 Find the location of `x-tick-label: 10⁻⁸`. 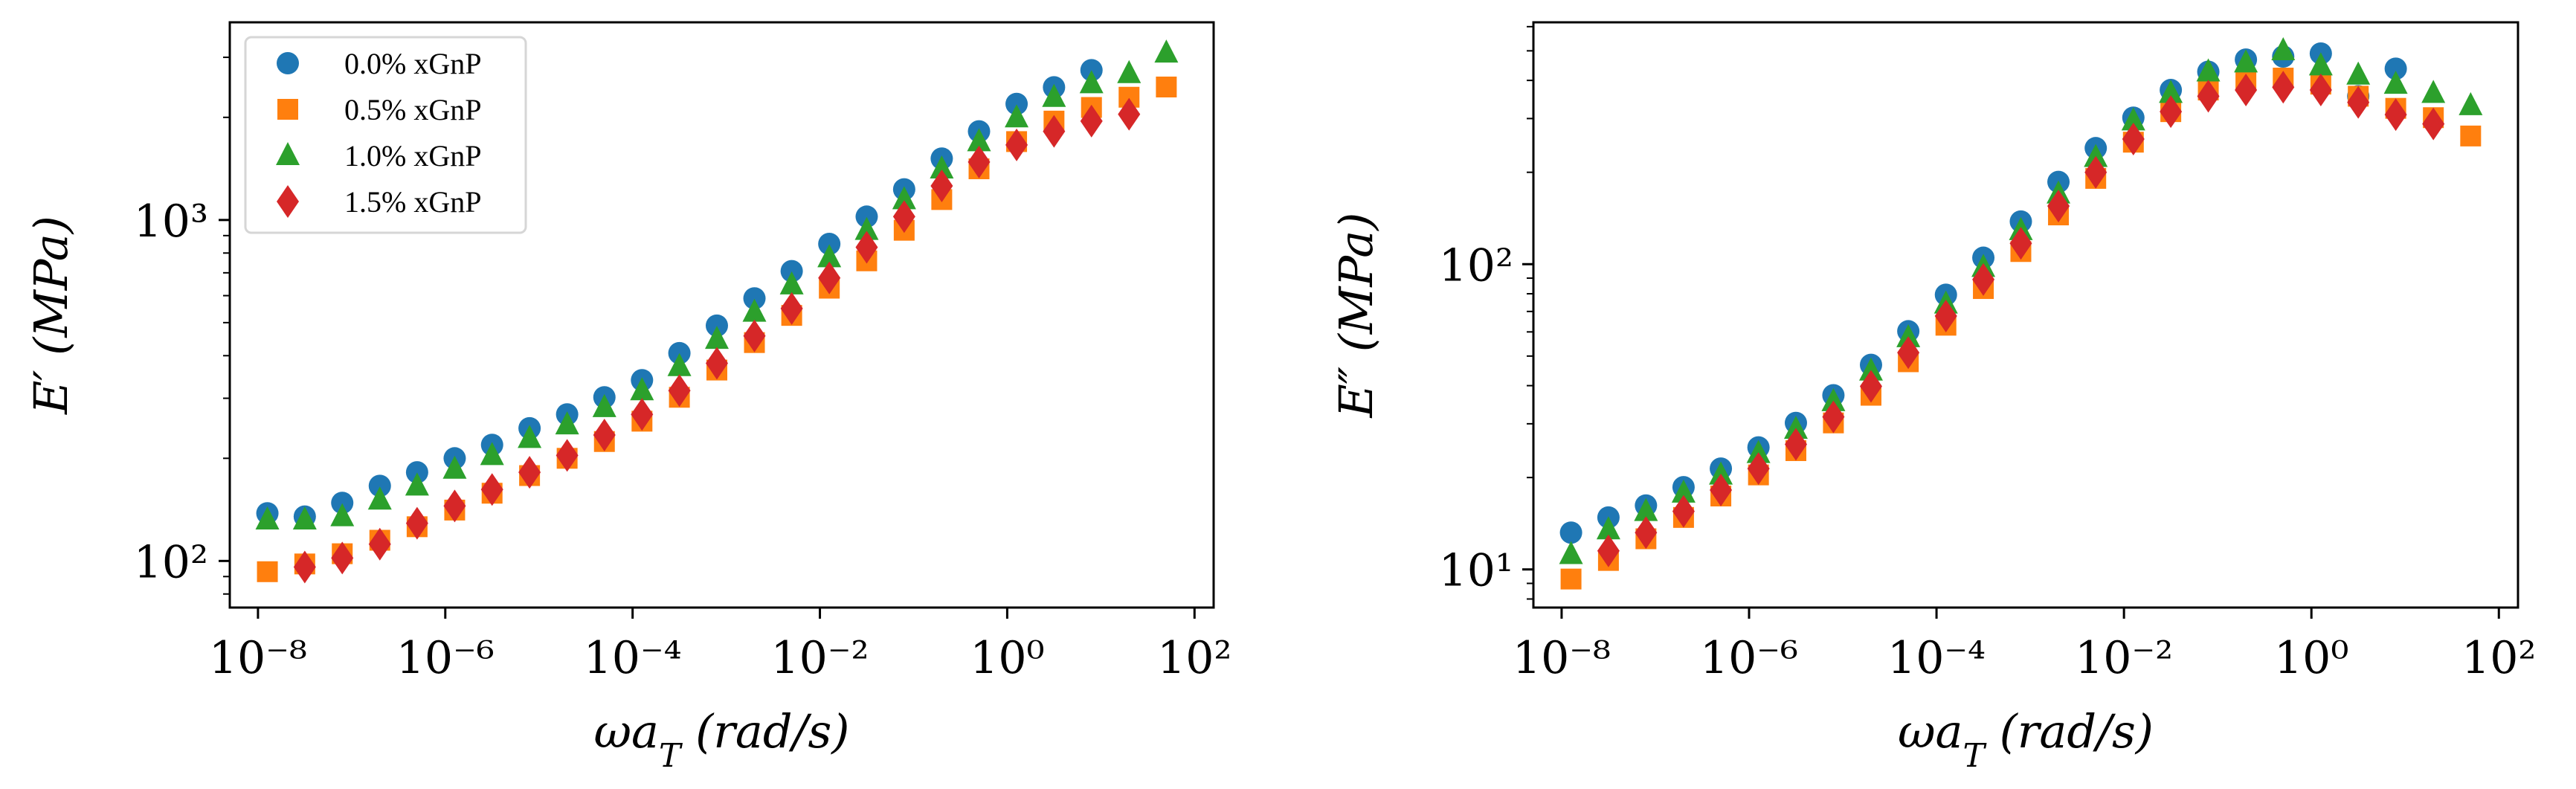

x-tick-label: 10⁻⁸ is located at coordinates (258, 658).